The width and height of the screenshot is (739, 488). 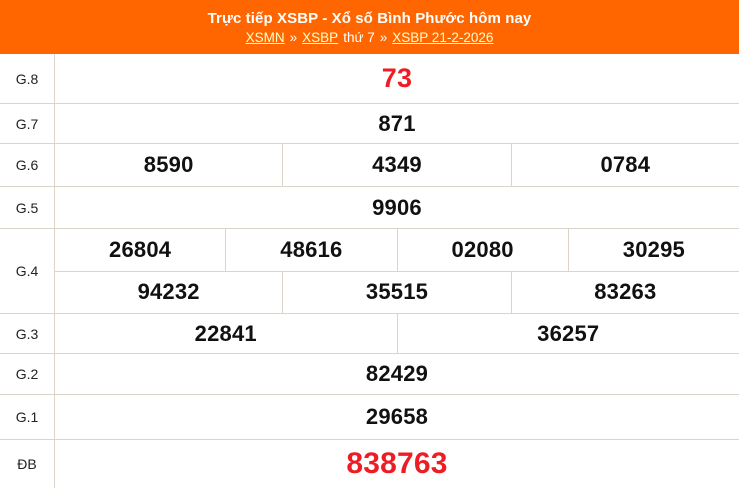 What do you see at coordinates (359, 37) in the screenshot?
I see `breadcrumb-weekday: thứ 7` at bounding box center [359, 37].